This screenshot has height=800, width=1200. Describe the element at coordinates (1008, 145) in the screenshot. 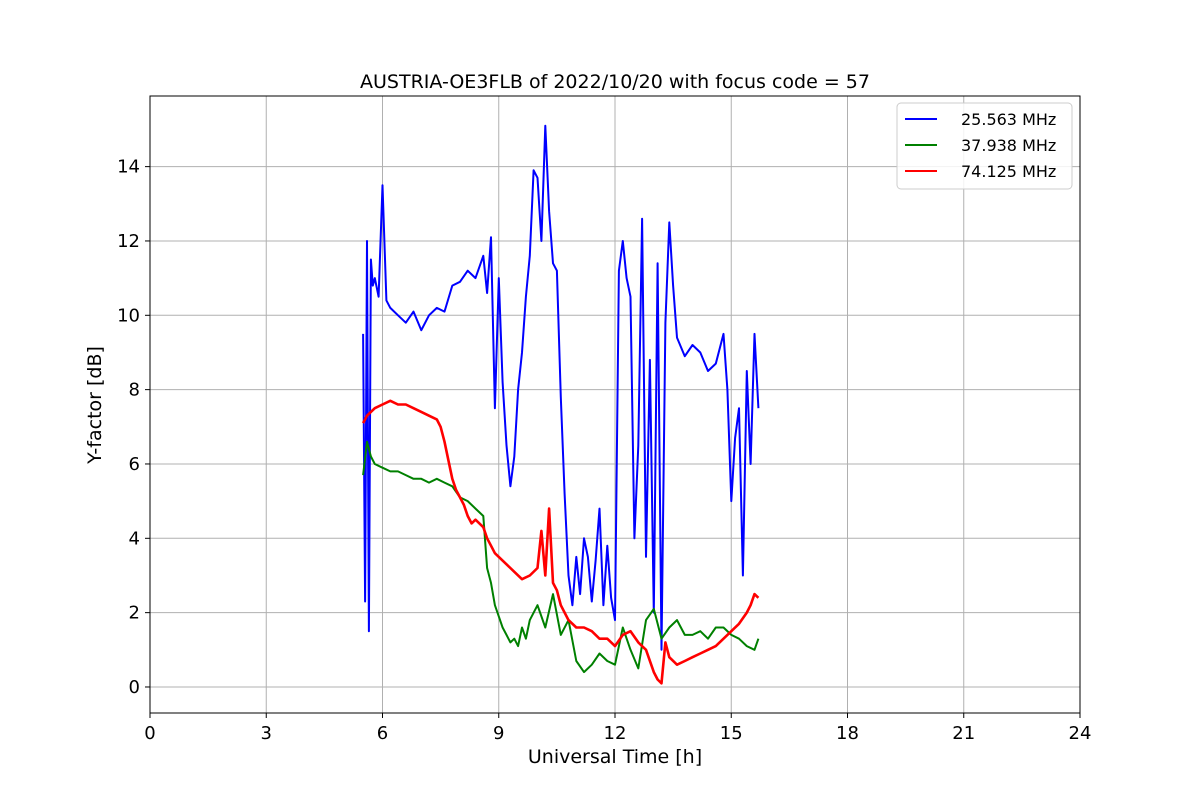

I see `legend-label: 37.938 MHz` at that location.